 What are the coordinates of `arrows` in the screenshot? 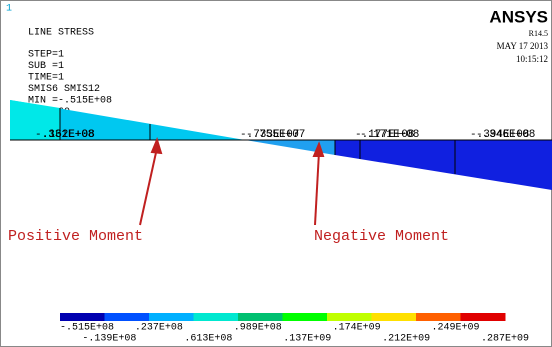 It's located at (232, 181).